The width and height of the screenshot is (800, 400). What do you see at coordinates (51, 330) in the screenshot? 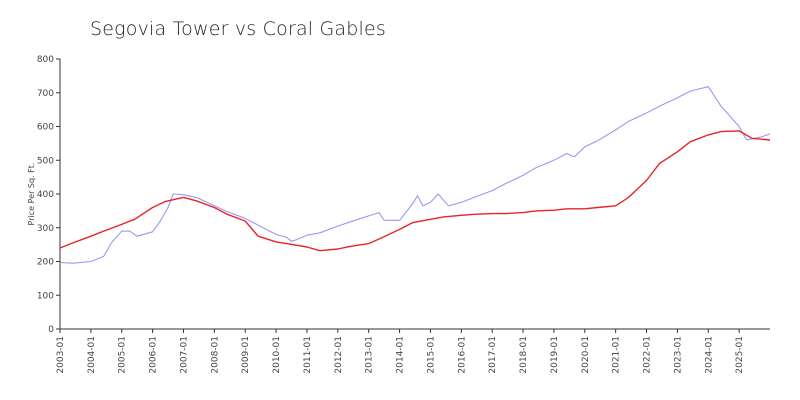
I see `y-tick-label: 0` at bounding box center [51, 330].